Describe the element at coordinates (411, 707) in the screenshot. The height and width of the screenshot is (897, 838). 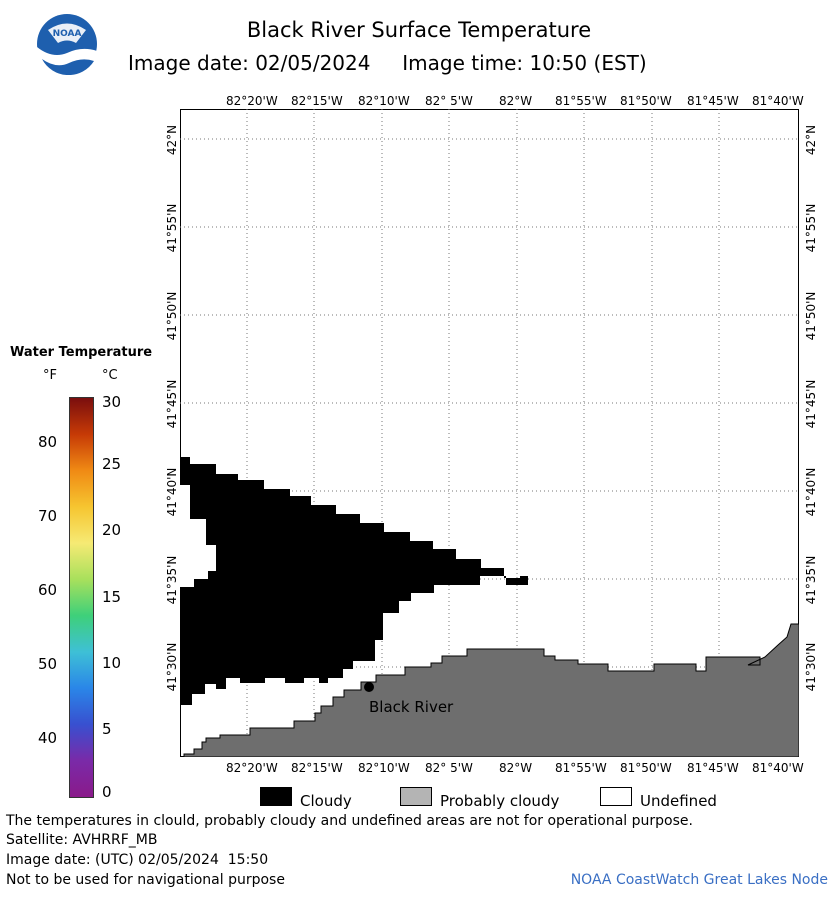
I see `black-river-label: Black River` at that location.